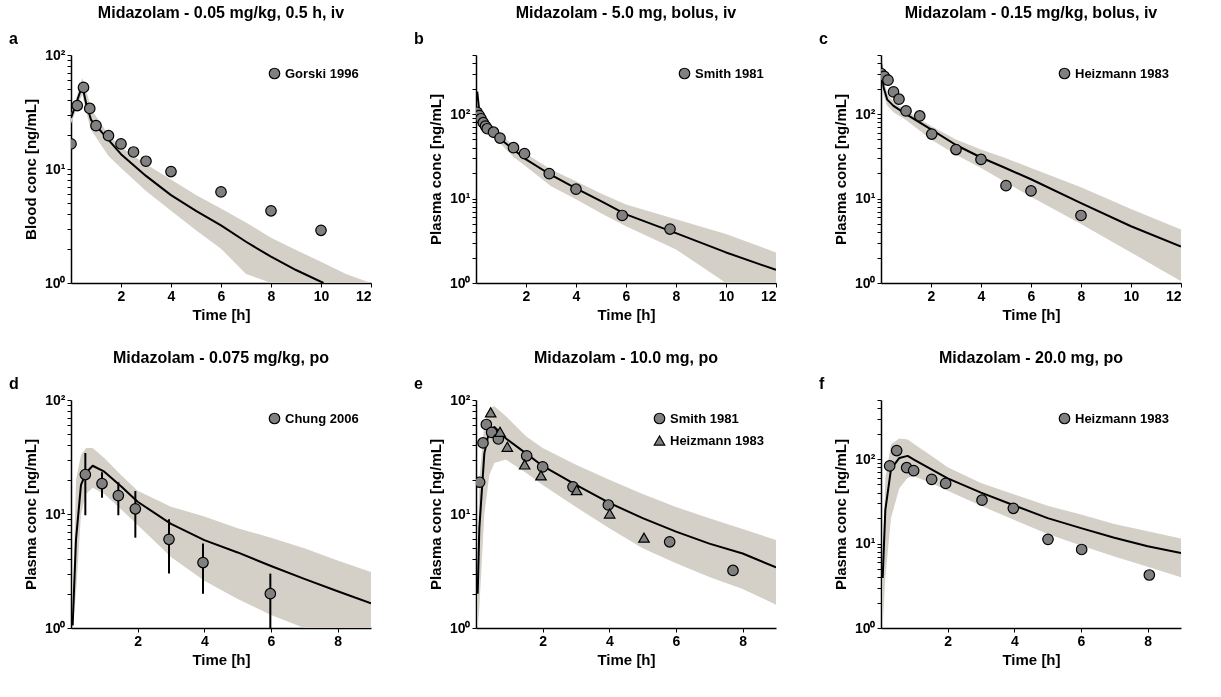 This screenshot has width=1221, height=697. What do you see at coordinates (14, 383) in the screenshot?
I see `text: d` at bounding box center [14, 383].